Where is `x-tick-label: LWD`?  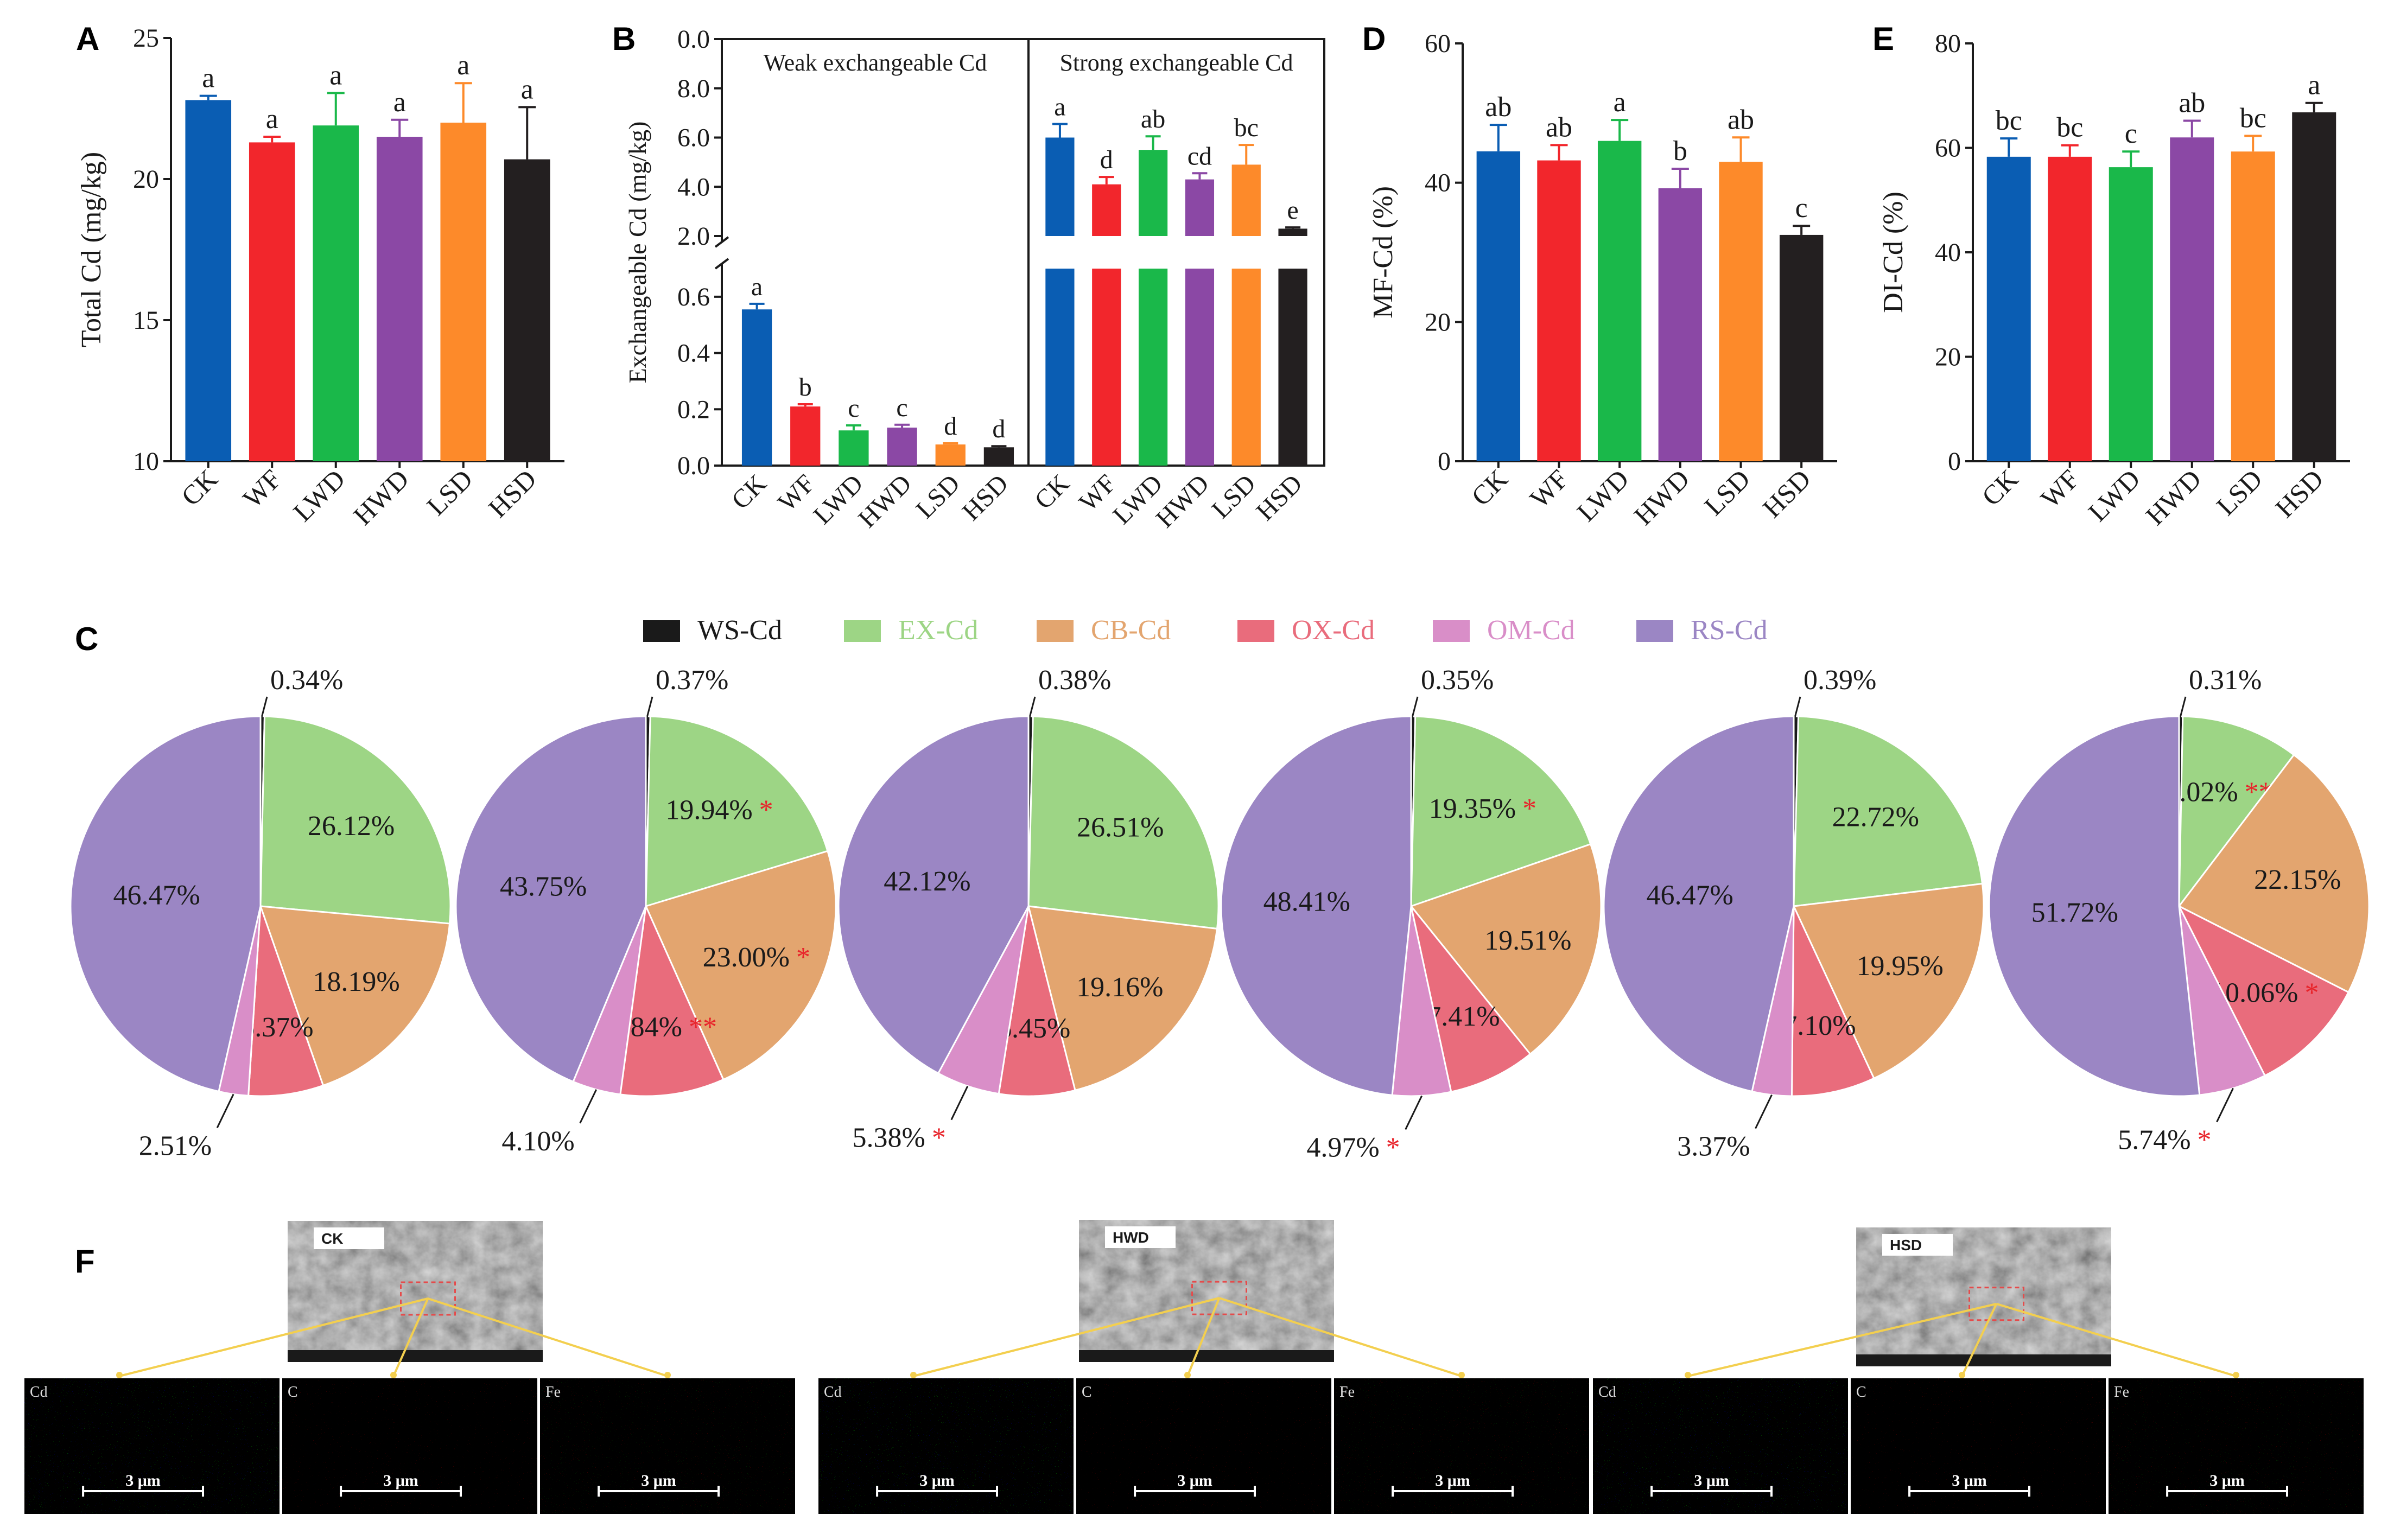
x-tick-label: LWD is located at coordinates (838, 499).